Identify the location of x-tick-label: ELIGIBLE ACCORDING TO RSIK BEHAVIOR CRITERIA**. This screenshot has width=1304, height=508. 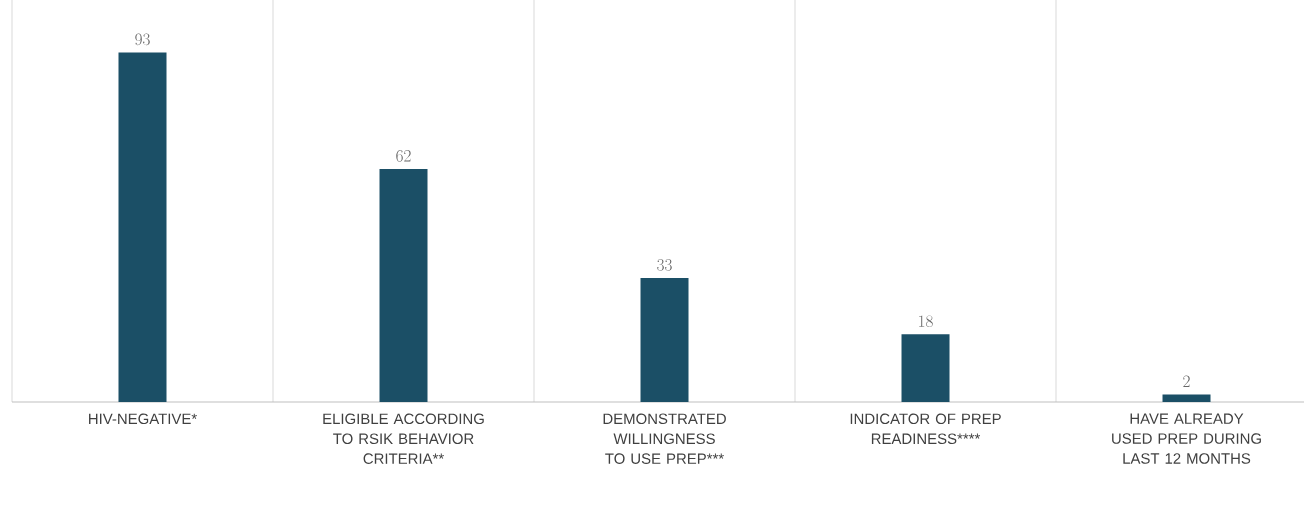
(403, 438).